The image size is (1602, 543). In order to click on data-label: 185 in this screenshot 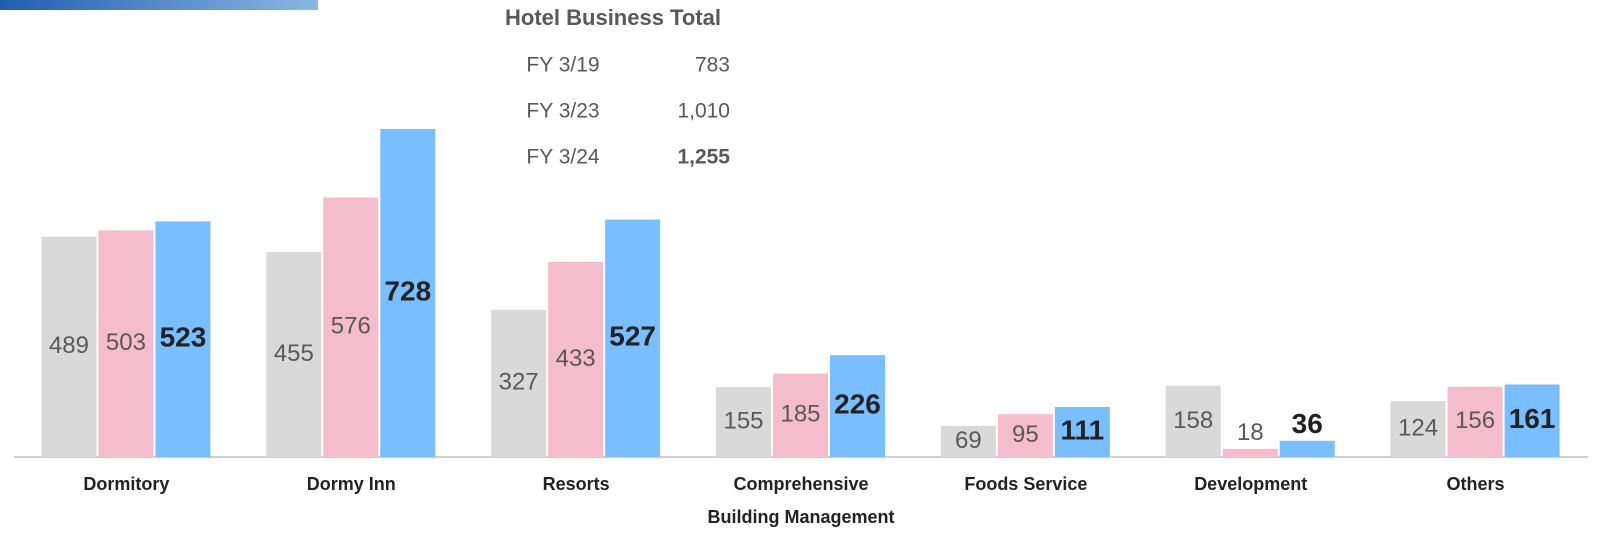, I will do `click(800, 414)`.